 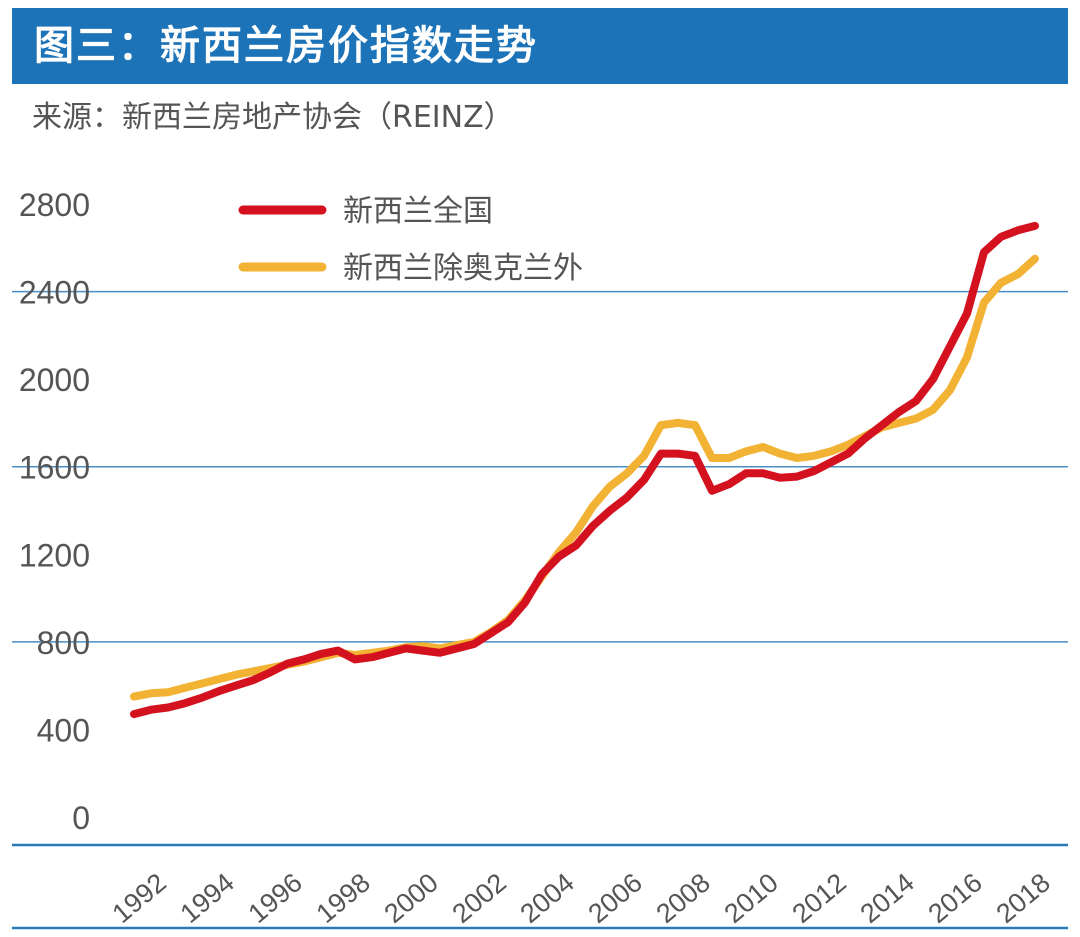 What do you see at coordinates (955, 898) in the screenshot?
I see `x-tick-label: 2016` at bounding box center [955, 898].